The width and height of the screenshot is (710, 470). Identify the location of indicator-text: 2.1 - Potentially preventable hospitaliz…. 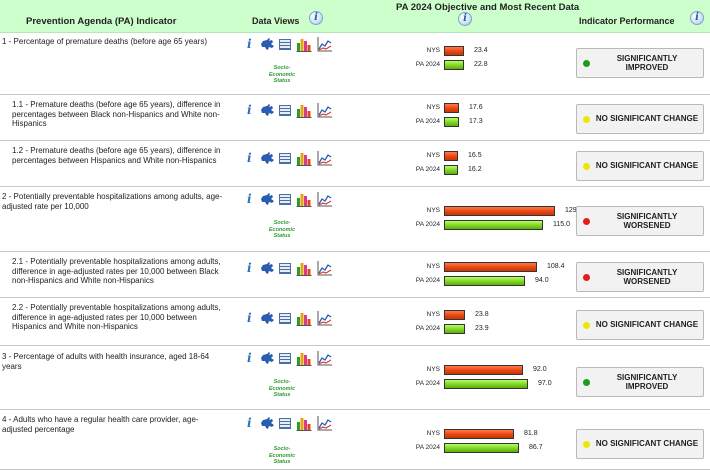
(116, 271).